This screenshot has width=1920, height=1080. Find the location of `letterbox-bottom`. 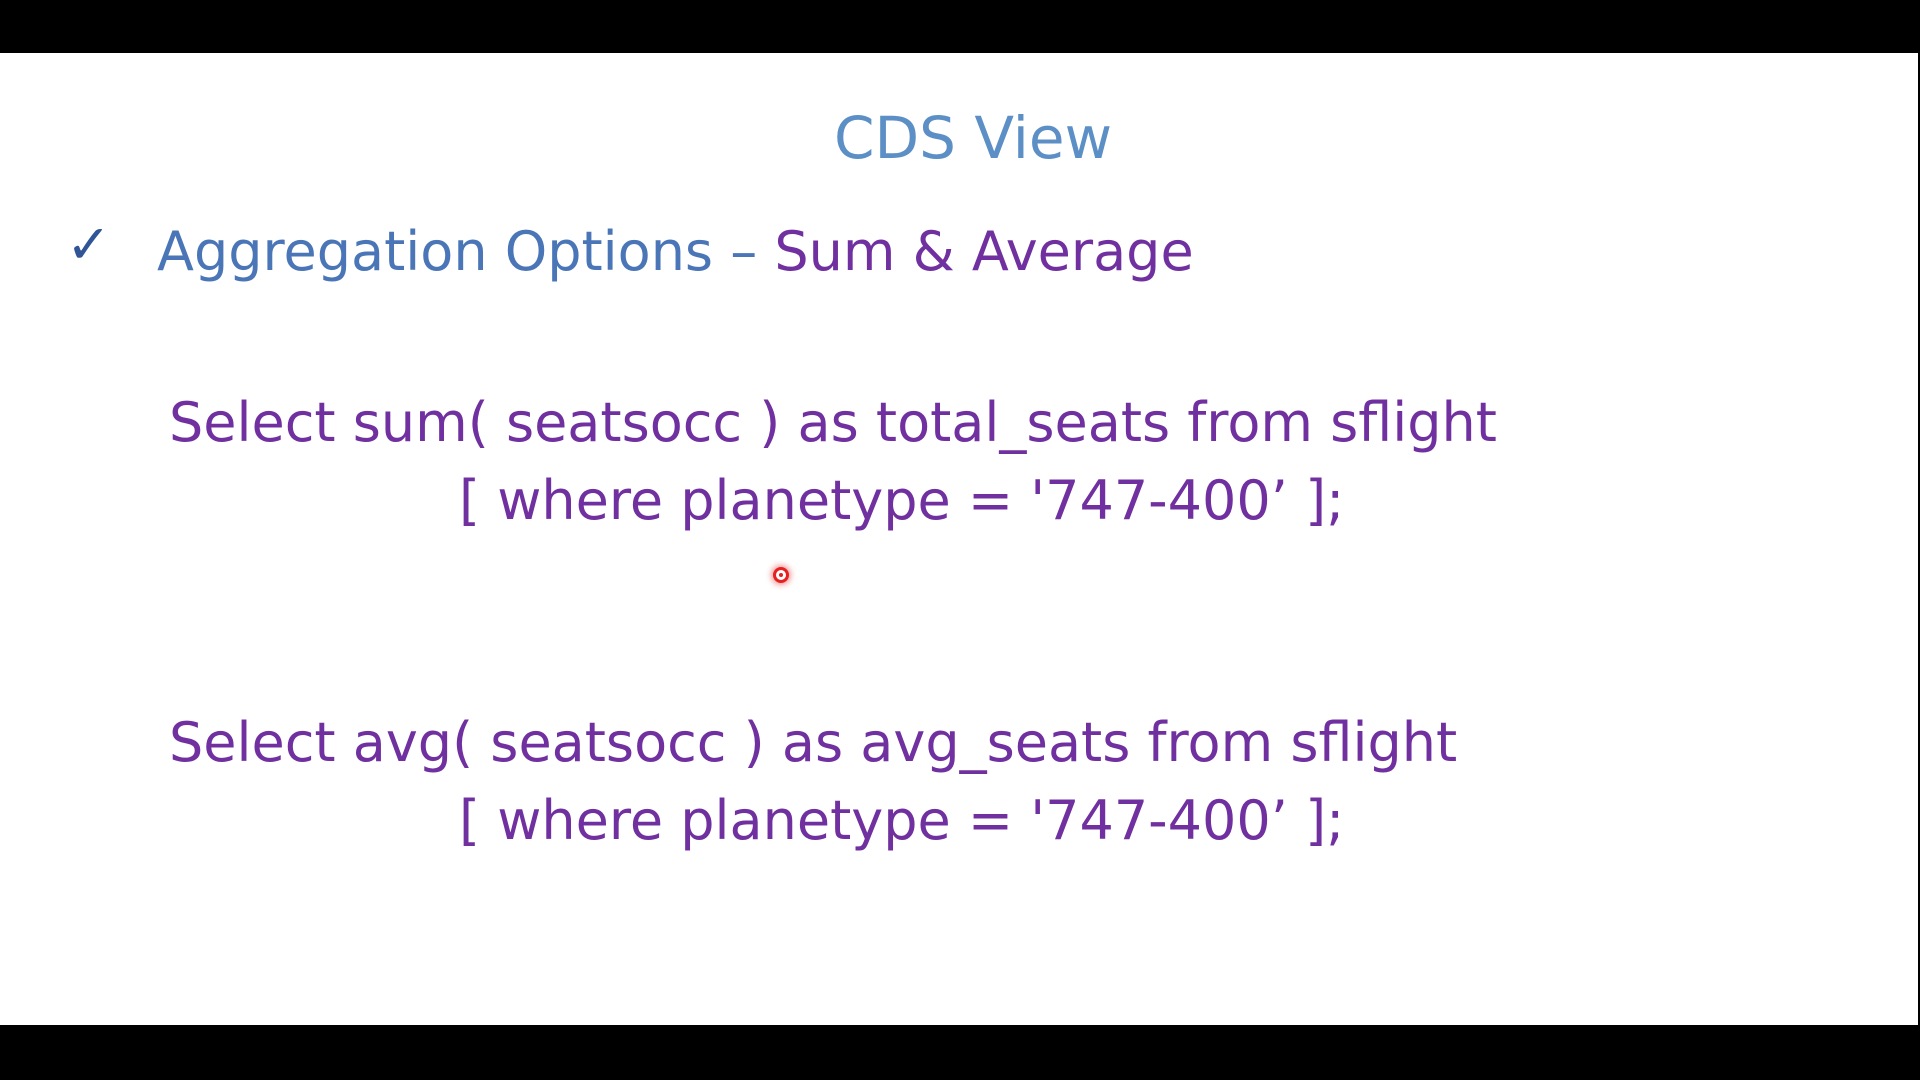

letterbox-bottom is located at coordinates (960, 1052).